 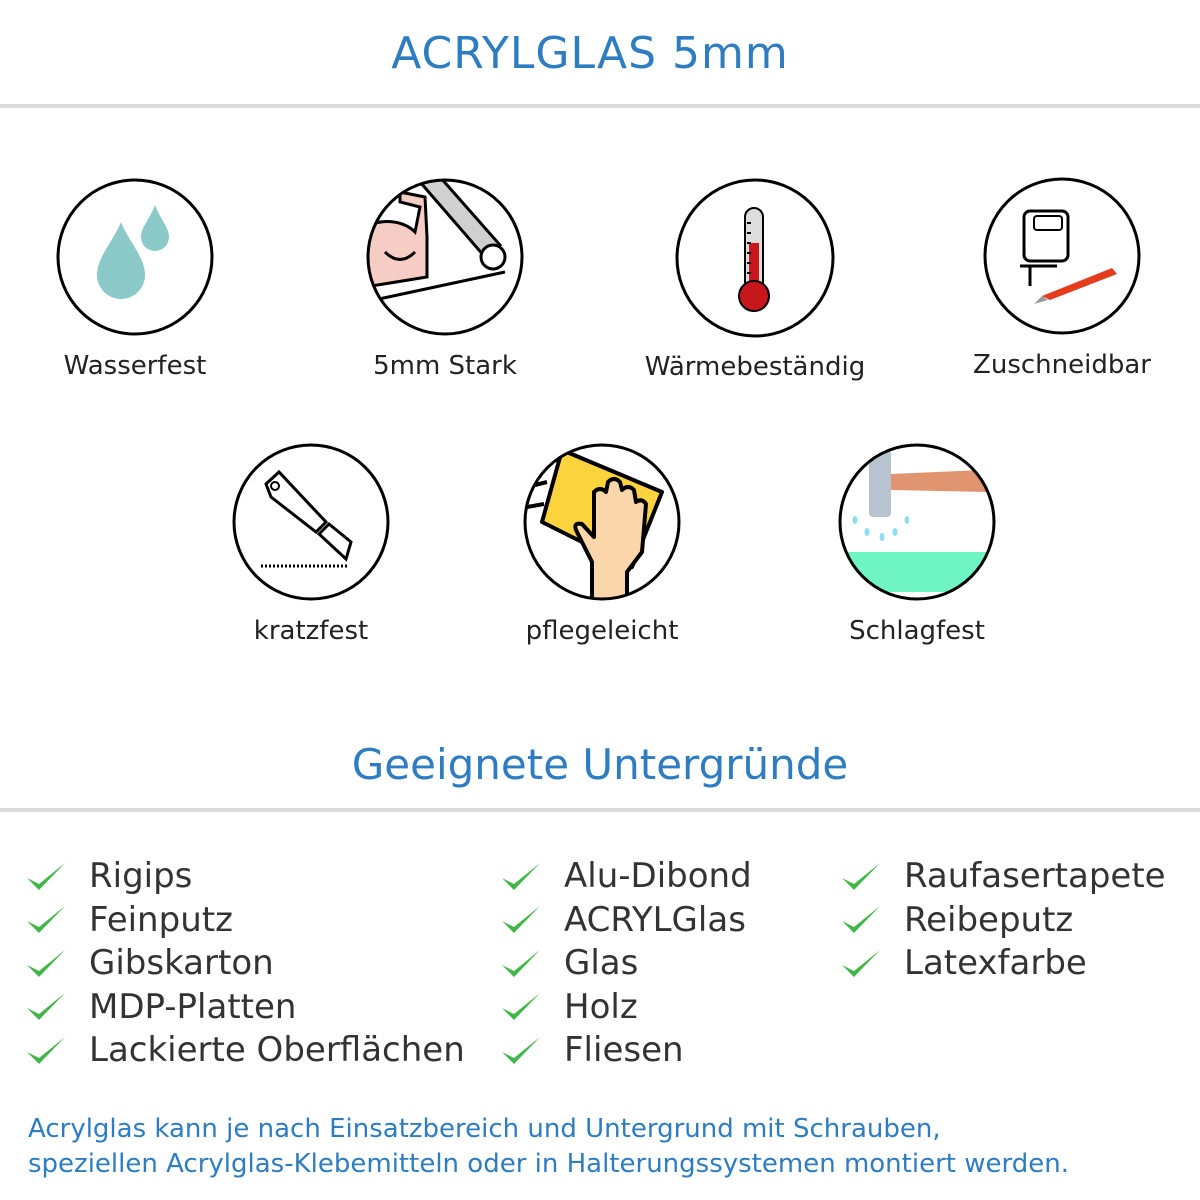 I want to click on feature-schlagfest: Schlagfest, so click(x=917, y=544).